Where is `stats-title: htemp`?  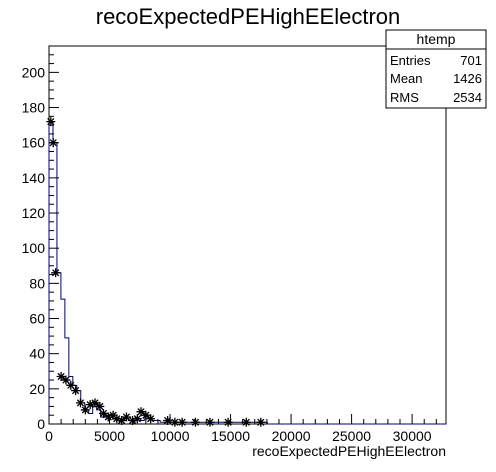 stats-title: htemp is located at coordinates (436, 39).